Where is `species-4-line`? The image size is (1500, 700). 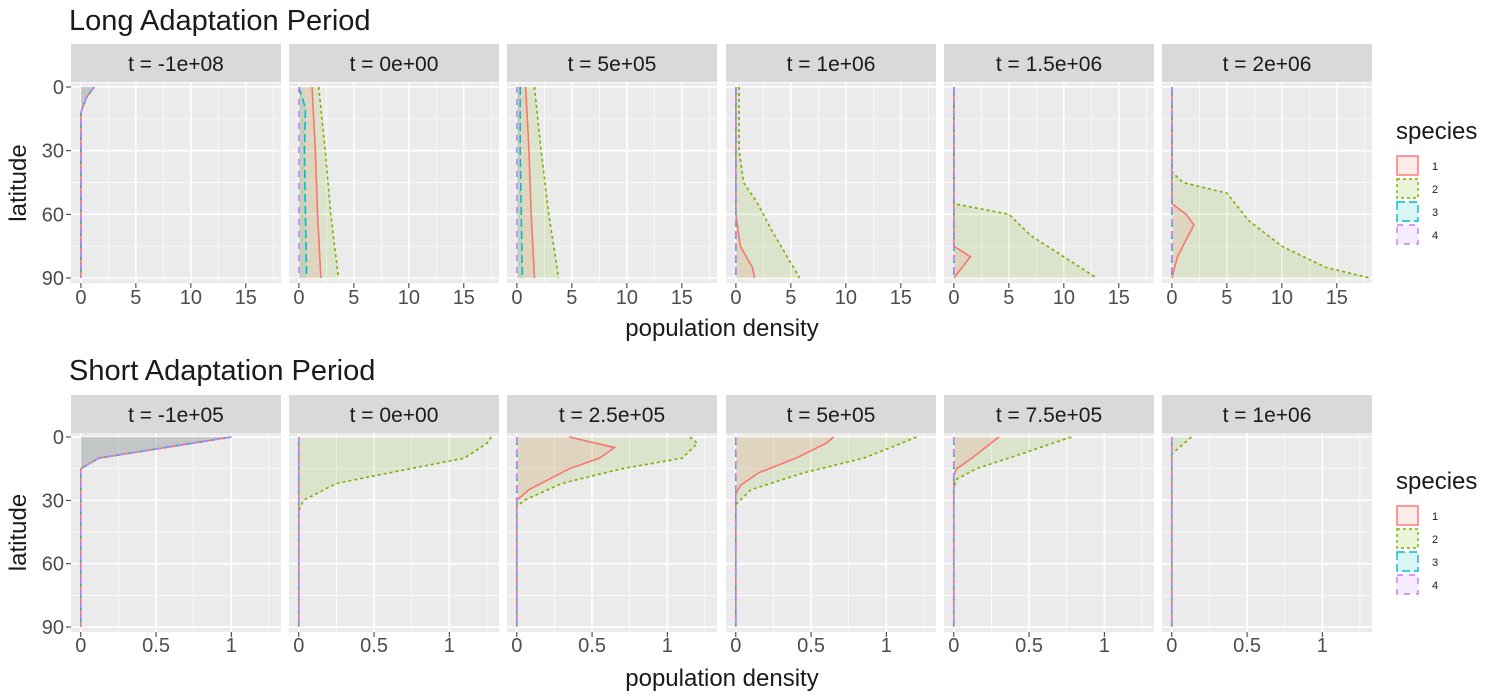
species-4-line is located at coordinates (87, 182).